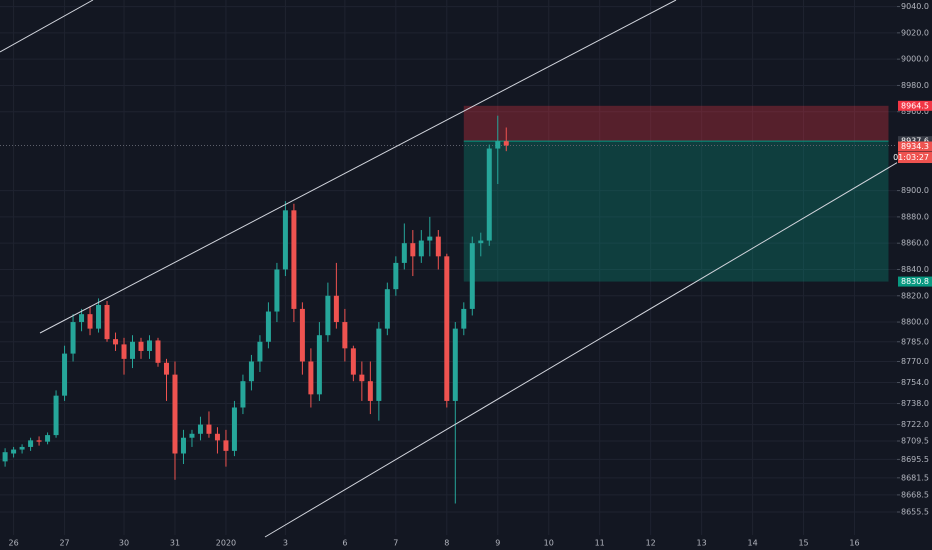 Image resolution: width=932 pixels, height=550 pixels. Describe the element at coordinates (915, 403) in the screenshot. I see `y-tick-label: 8738.0` at that location.